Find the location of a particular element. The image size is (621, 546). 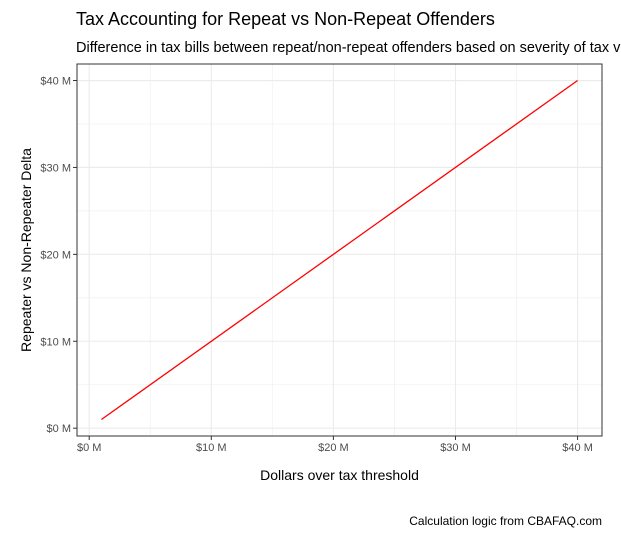

x-tick-label: $20 M is located at coordinates (333, 448).